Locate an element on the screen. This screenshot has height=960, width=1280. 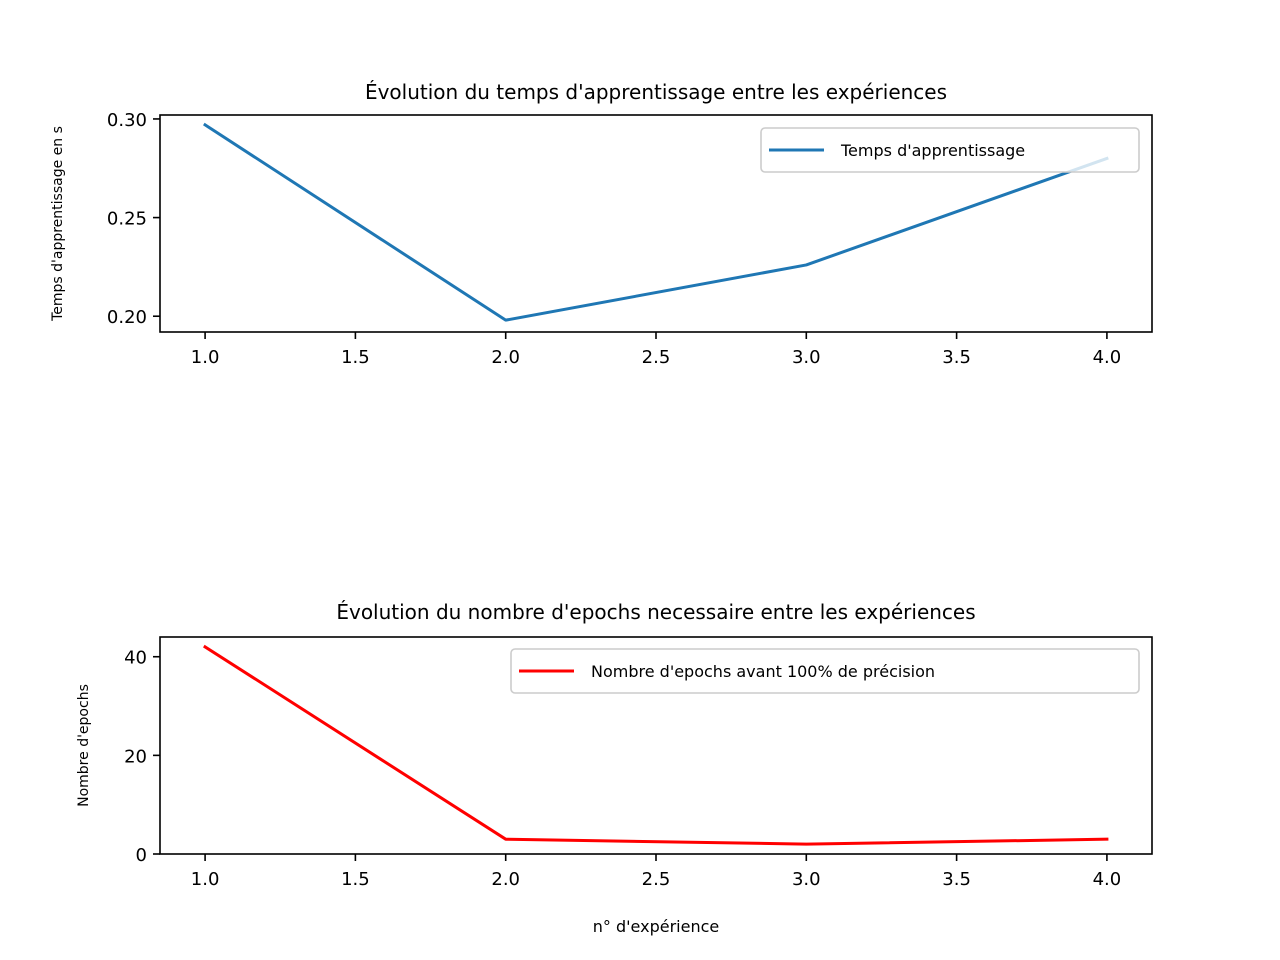
y-tick-label: 0 is located at coordinates (141, 855).